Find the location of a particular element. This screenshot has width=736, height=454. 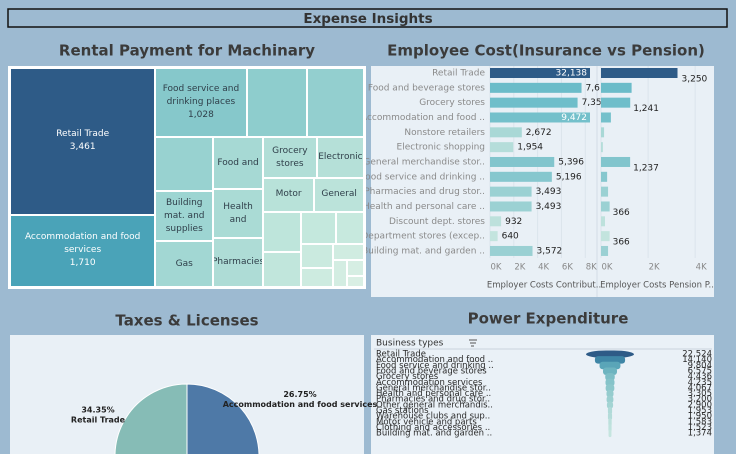

treemap-cell: Grocery stores is located at coordinates (289, 157).